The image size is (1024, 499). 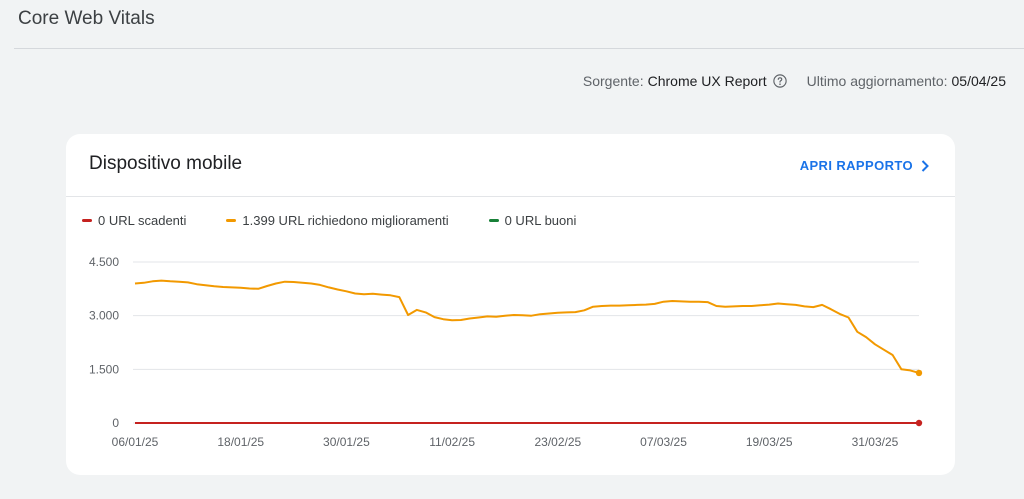 What do you see at coordinates (510, 165) in the screenshot?
I see `card-header: Dispositivo mobile APRI RAPPORTO` at bounding box center [510, 165].